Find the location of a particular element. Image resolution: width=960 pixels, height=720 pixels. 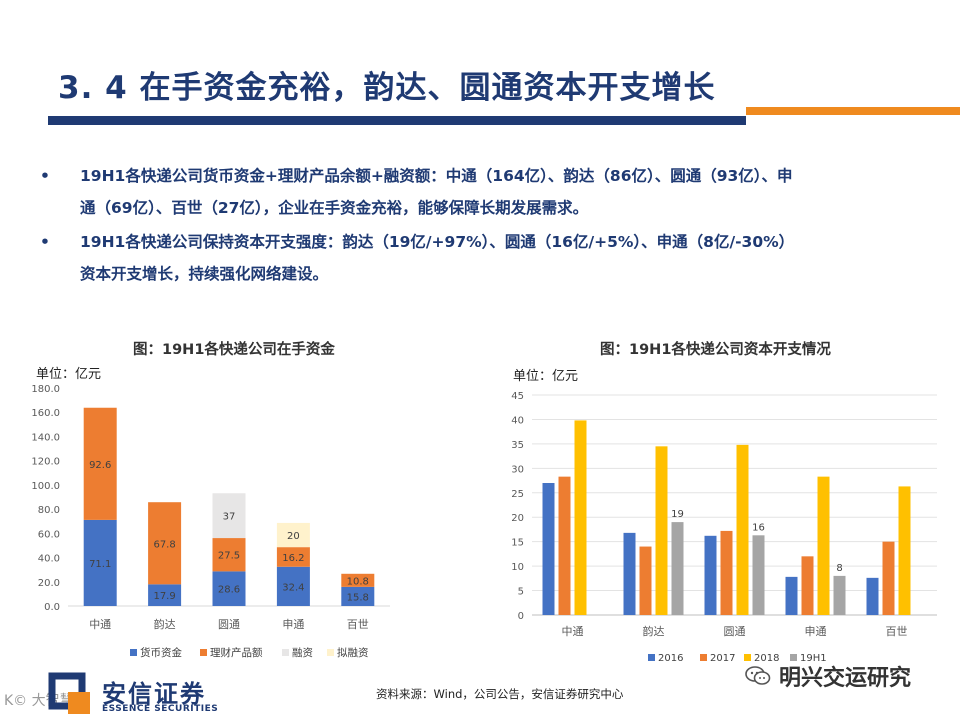

chart1-legend-label: 理财产品额 is located at coordinates (236, 652).